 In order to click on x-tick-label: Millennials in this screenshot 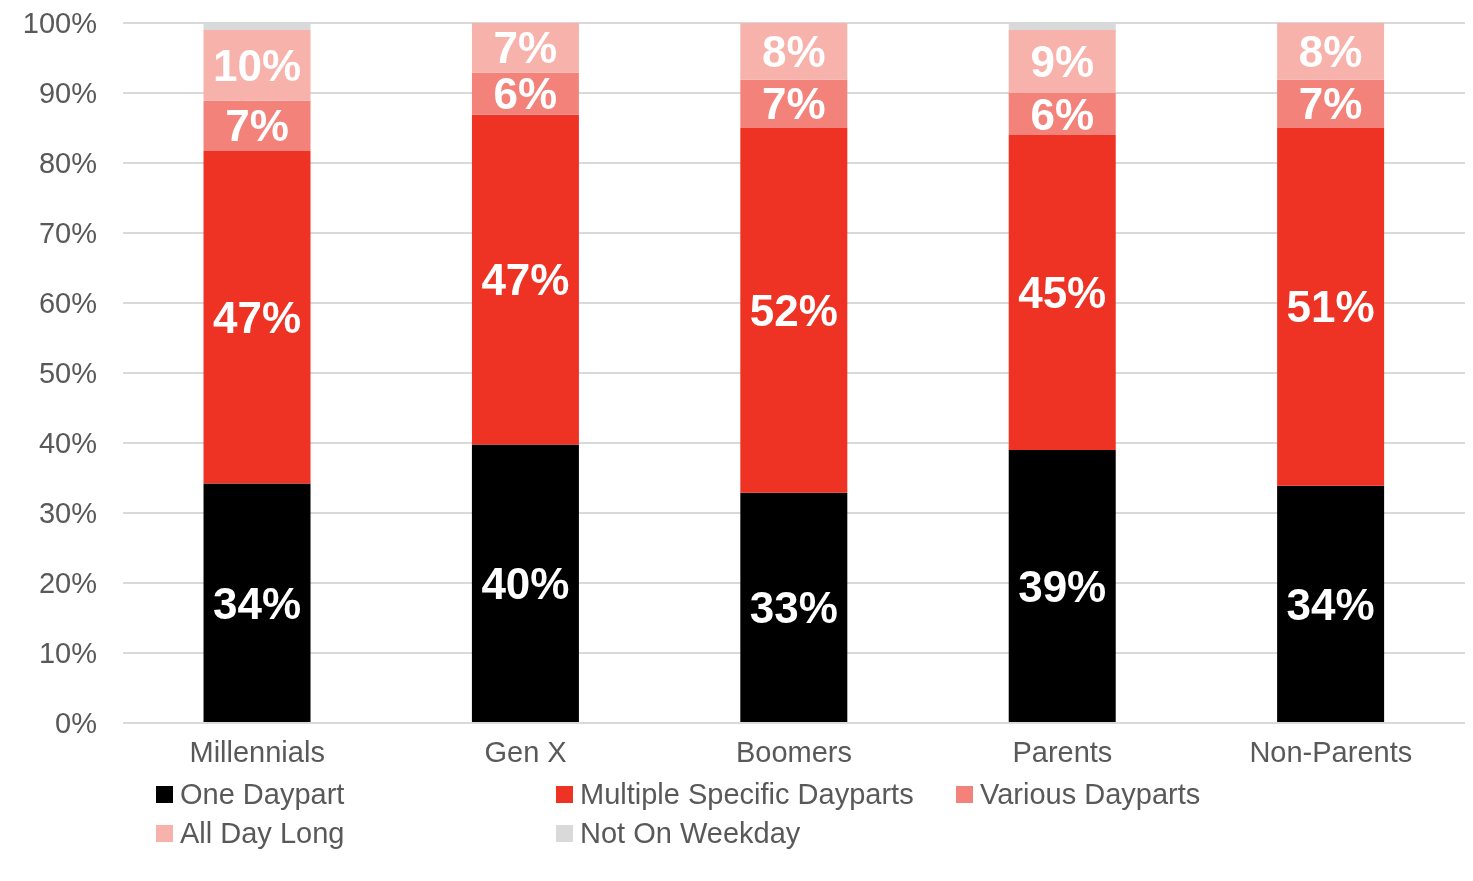, I will do `click(257, 751)`.